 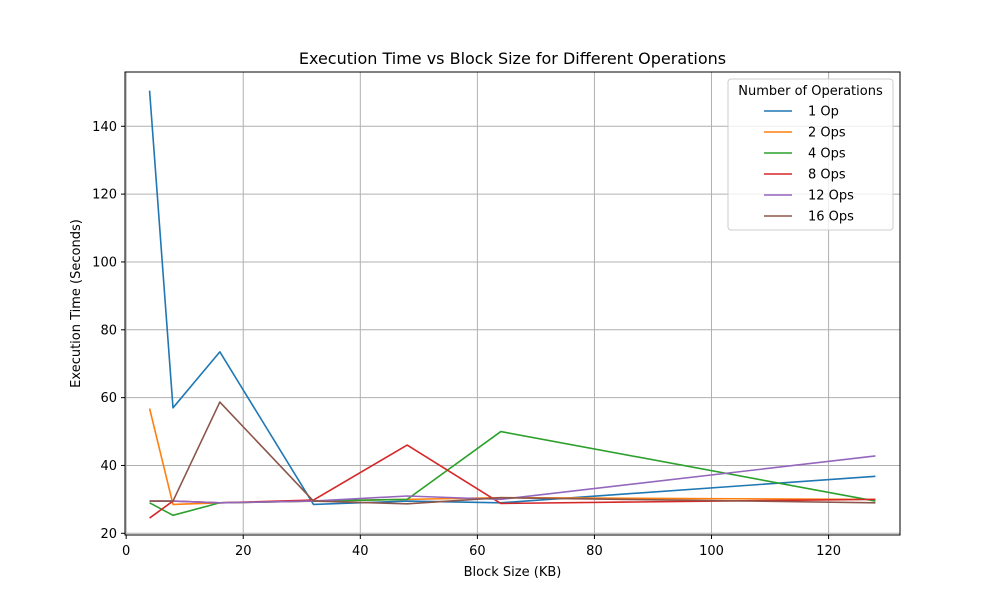 What do you see at coordinates (108, 466) in the screenshot?
I see `y-tick-label: 40` at bounding box center [108, 466].